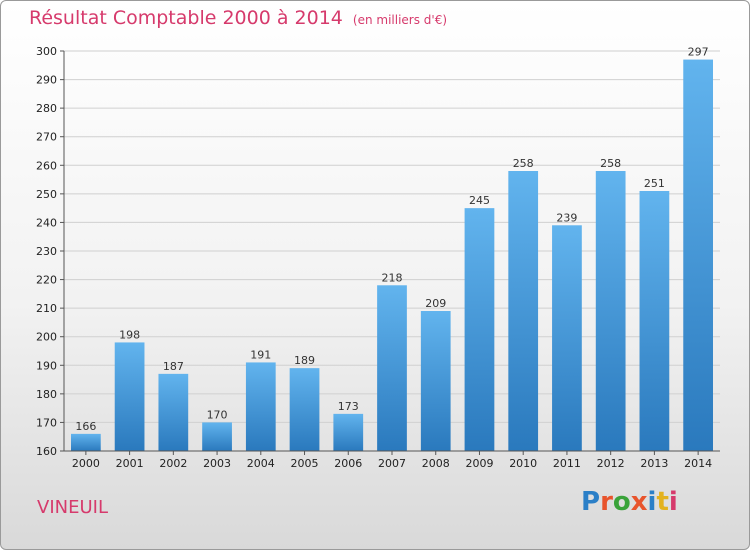  What do you see at coordinates (698, 52) in the screenshot?
I see `data-label-2014: 297` at bounding box center [698, 52].